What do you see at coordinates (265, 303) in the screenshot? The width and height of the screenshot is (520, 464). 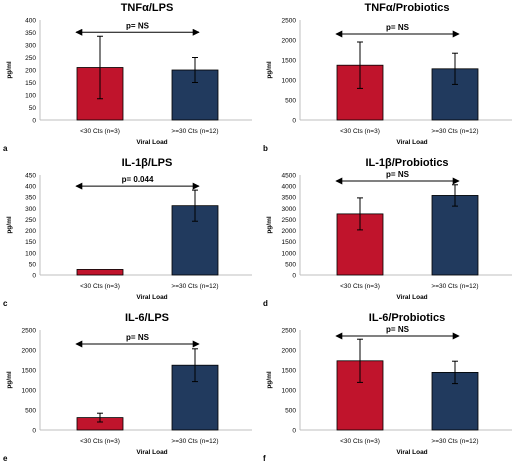 I see `panel-letter: d` at bounding box center [265, 303].